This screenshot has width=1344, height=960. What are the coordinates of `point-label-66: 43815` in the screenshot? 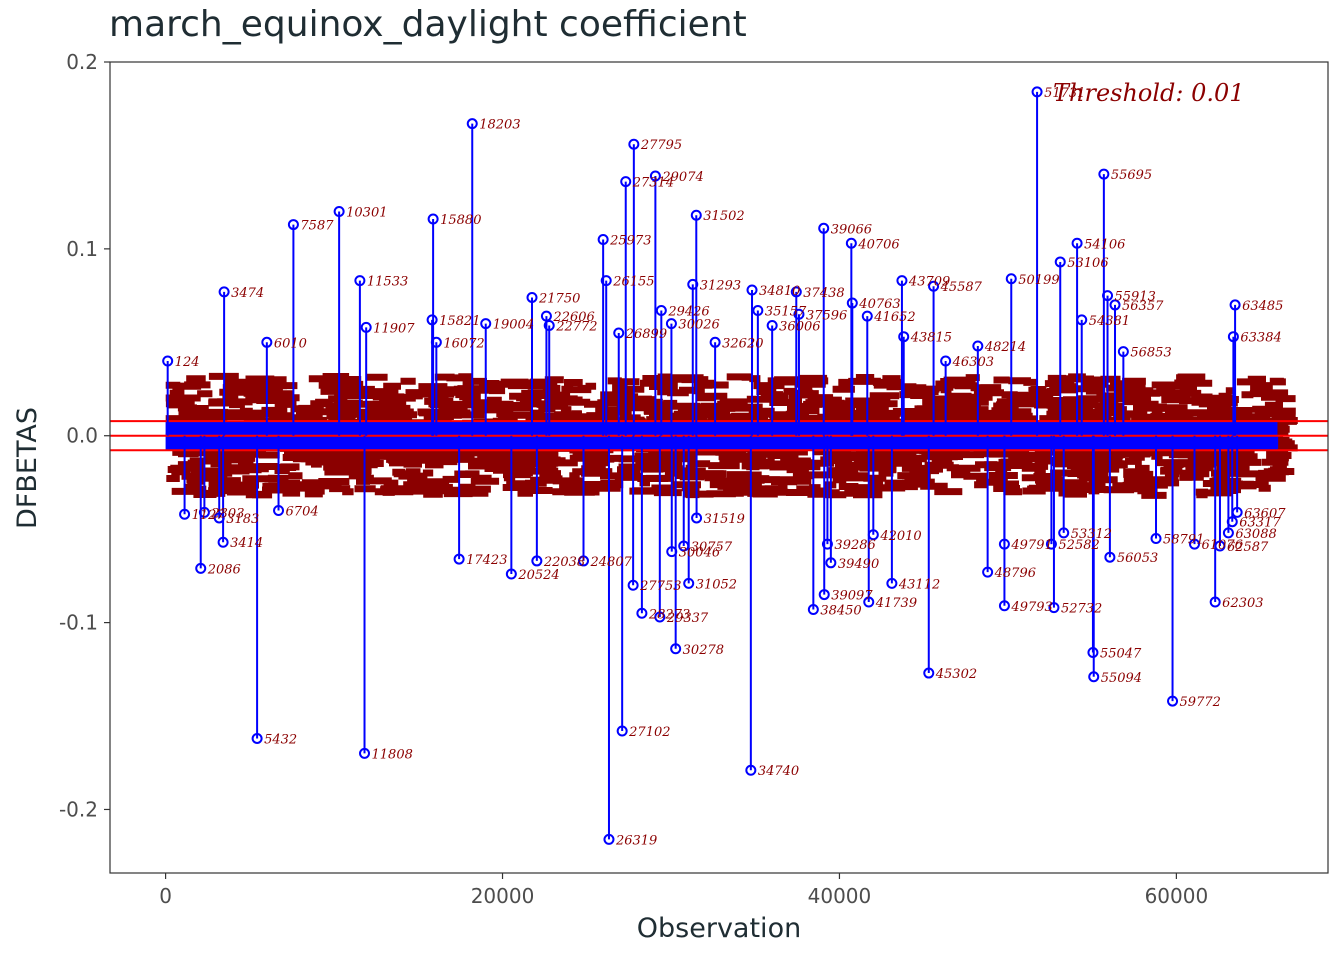 It's located at (931, 338).